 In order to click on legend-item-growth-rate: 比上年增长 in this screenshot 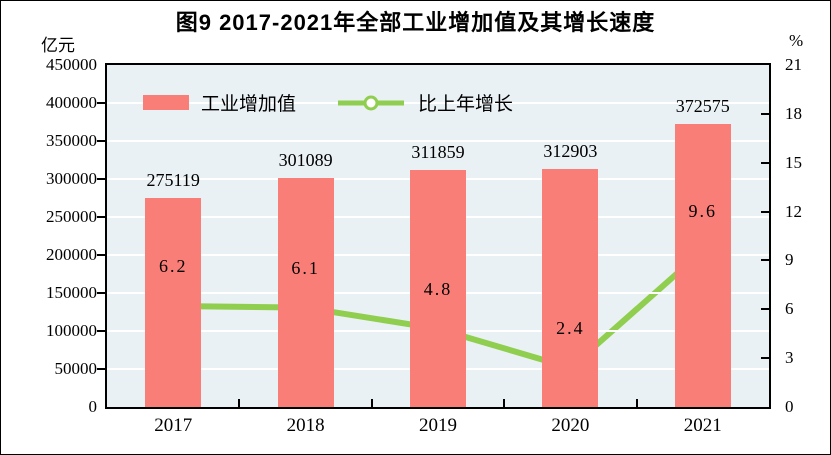, I will do `click(424, 102)`.